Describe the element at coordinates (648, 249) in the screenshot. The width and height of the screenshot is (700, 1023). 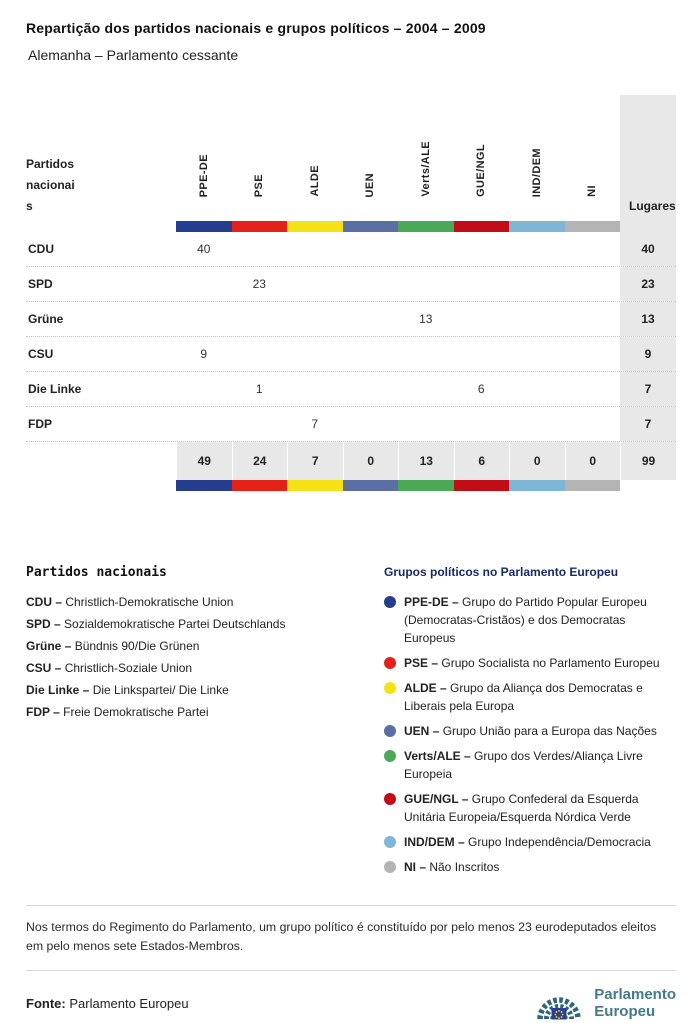
I see `row-seats-cell: 40` at that location.